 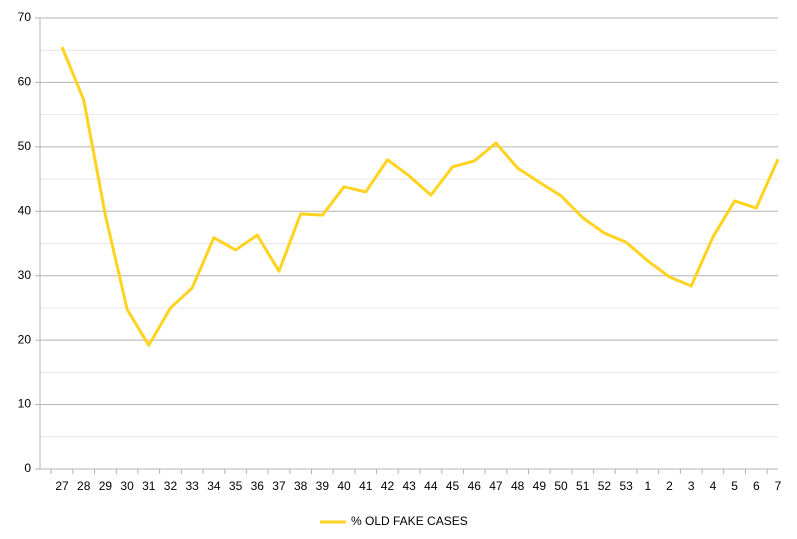 I want to click on y-tick-label: 50, so click(x=25, y=146).